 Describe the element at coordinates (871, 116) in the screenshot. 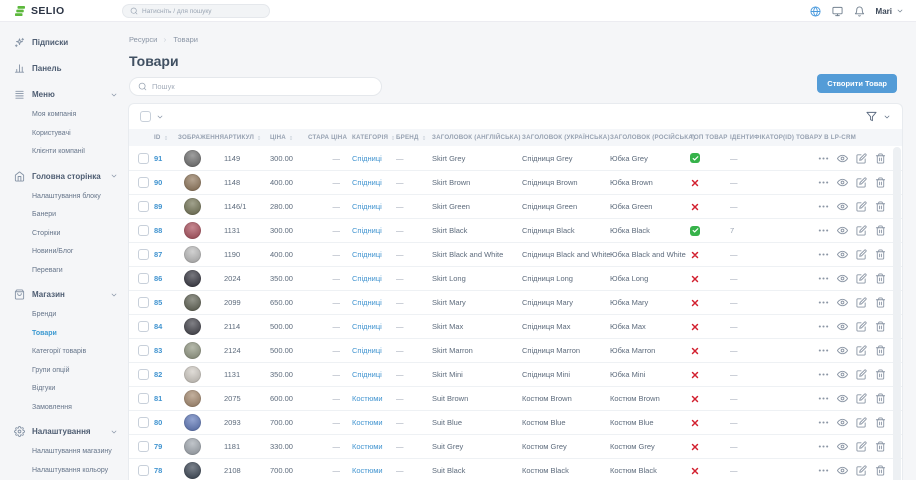

I see `filter-icon` at that location.